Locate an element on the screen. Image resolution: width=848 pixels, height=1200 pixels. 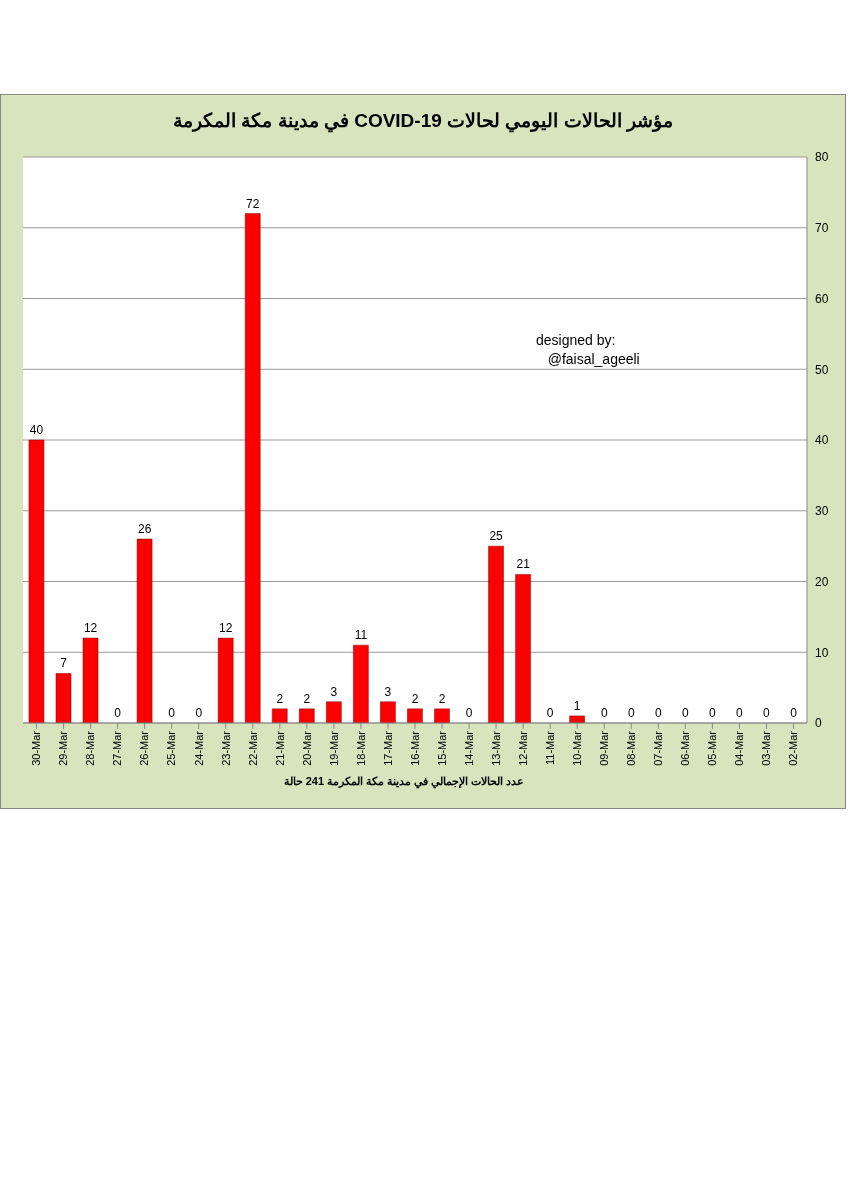
annotation: designed by: @faisal_ageeli is located at coordinates (588, 350).